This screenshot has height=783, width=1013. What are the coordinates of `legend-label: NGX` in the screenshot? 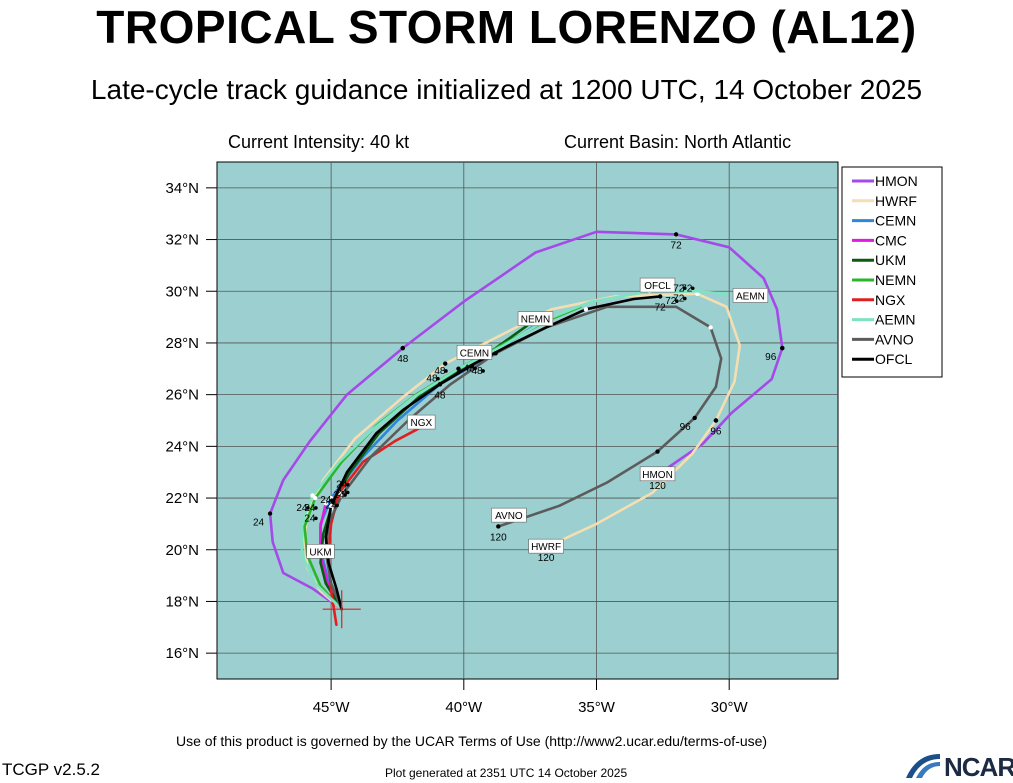 It's located at (890, 300).